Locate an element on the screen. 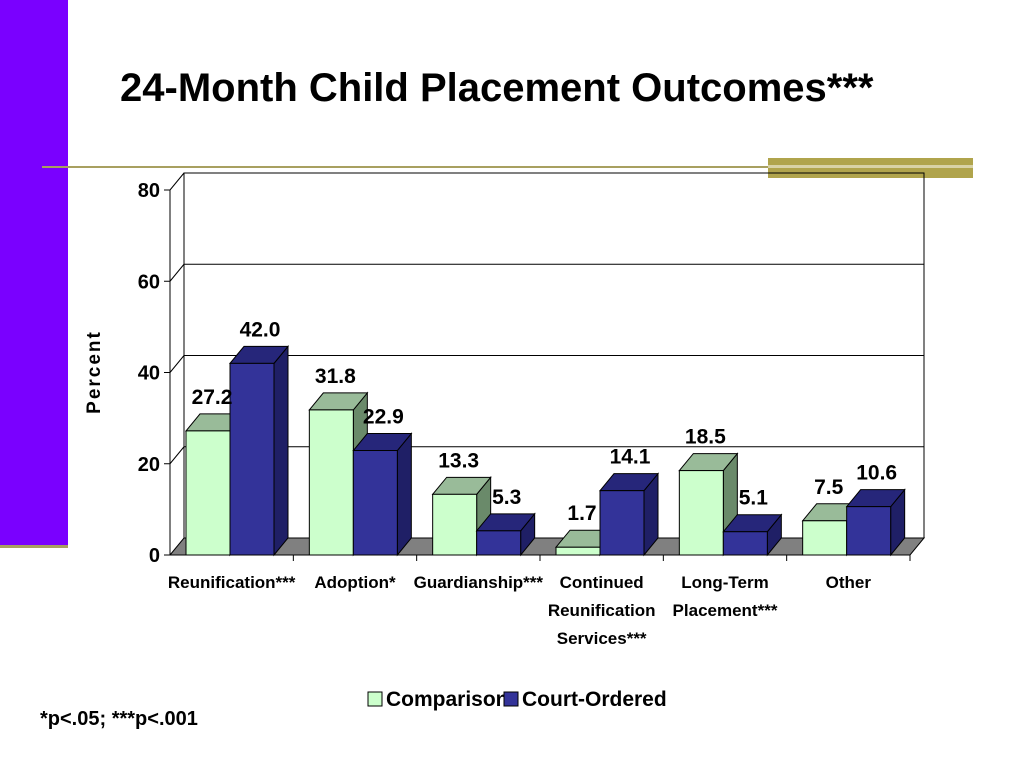  data-label: 42.0 is located at coordinates (260, 329).